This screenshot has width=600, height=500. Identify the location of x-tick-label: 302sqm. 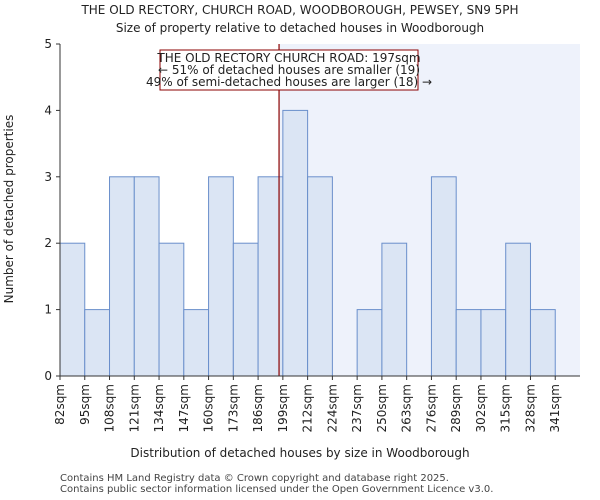
(481, 408).